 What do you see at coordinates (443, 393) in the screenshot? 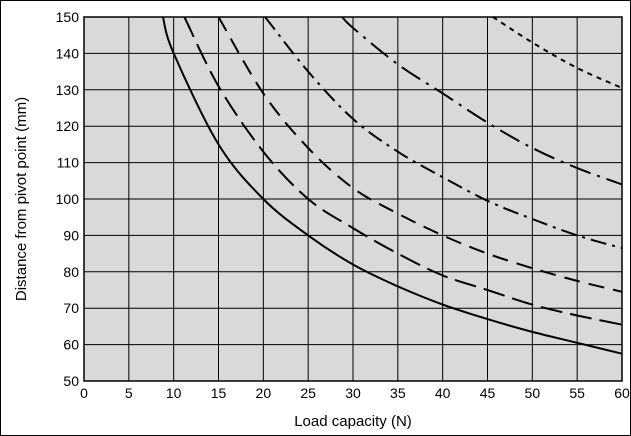
I see `x-tick-label: 40` at bounding box center [443, 393].